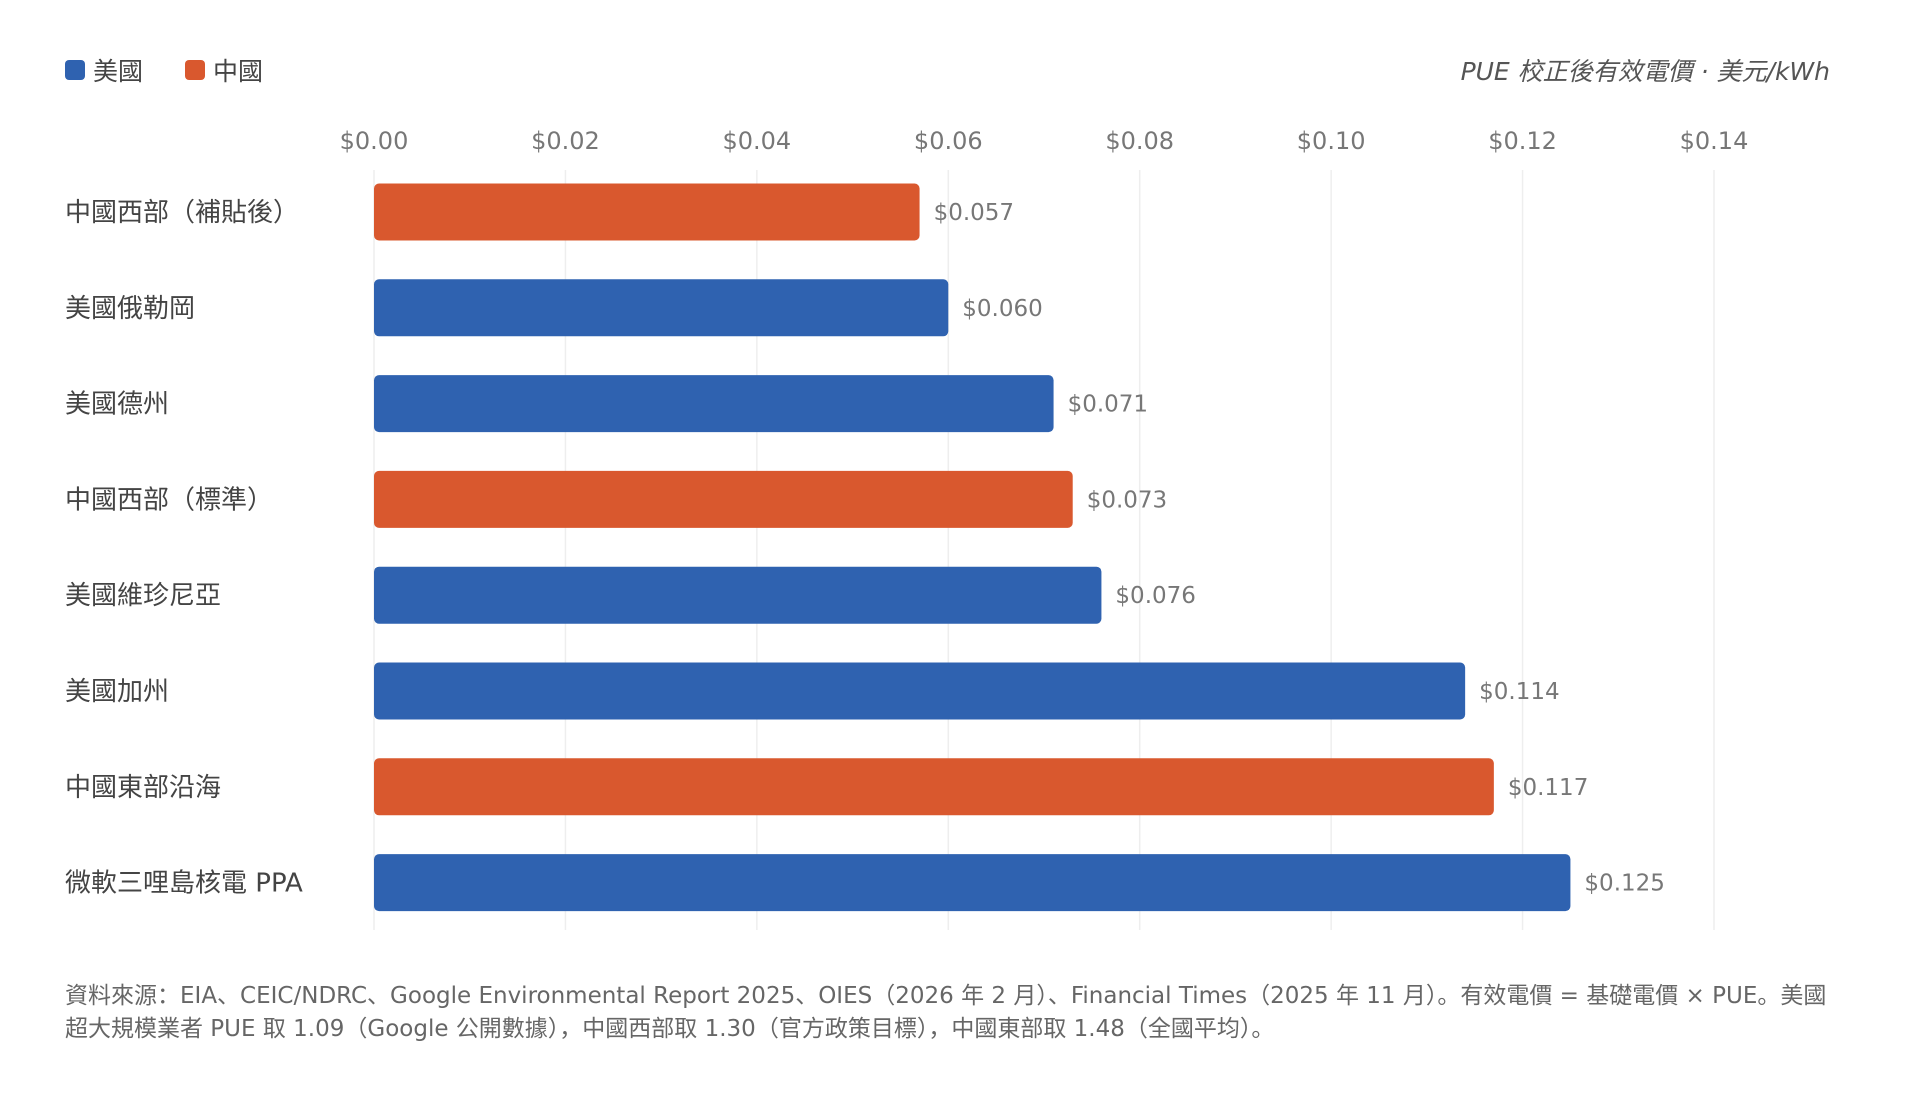 This screenshot has width=1920, height=1110. I want to click on category-label: 美國維珍尼亞, so click(143, 596).